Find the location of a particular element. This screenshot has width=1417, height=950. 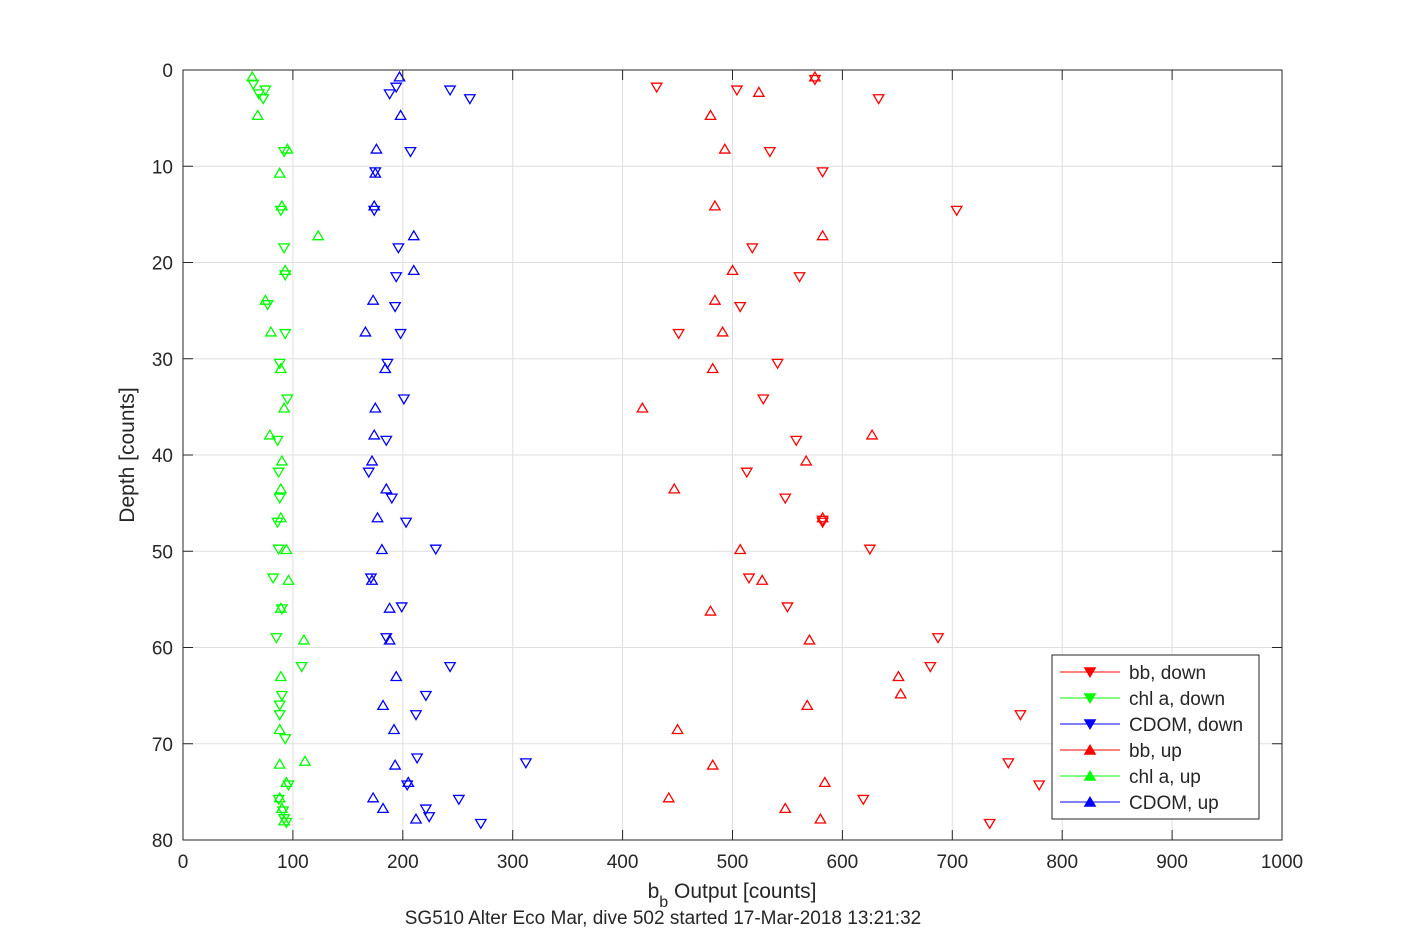

x-tick-label: 800 is located at coordinates (1062, 862).